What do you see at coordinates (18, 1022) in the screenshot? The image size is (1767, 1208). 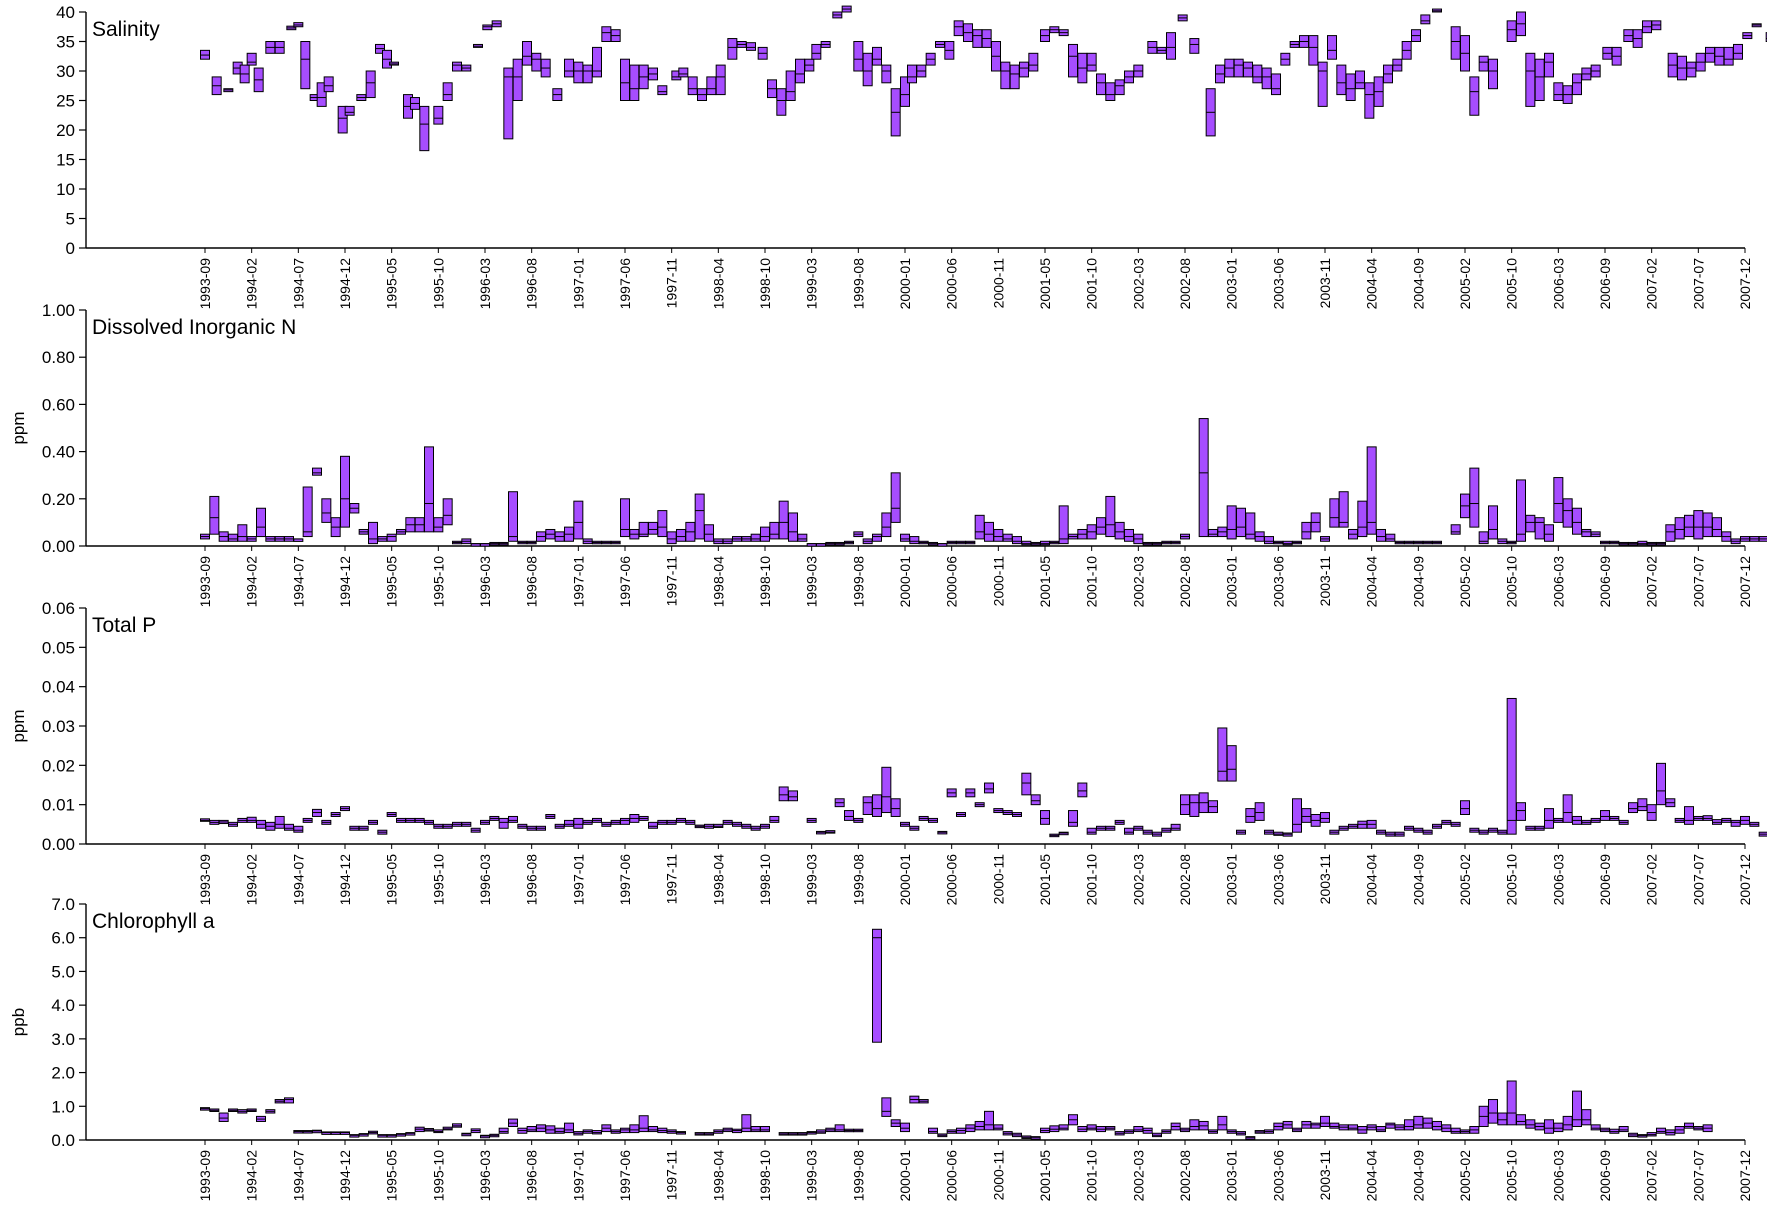 I see `y-axis-title: ppb` at bounding box center [18, 1022].